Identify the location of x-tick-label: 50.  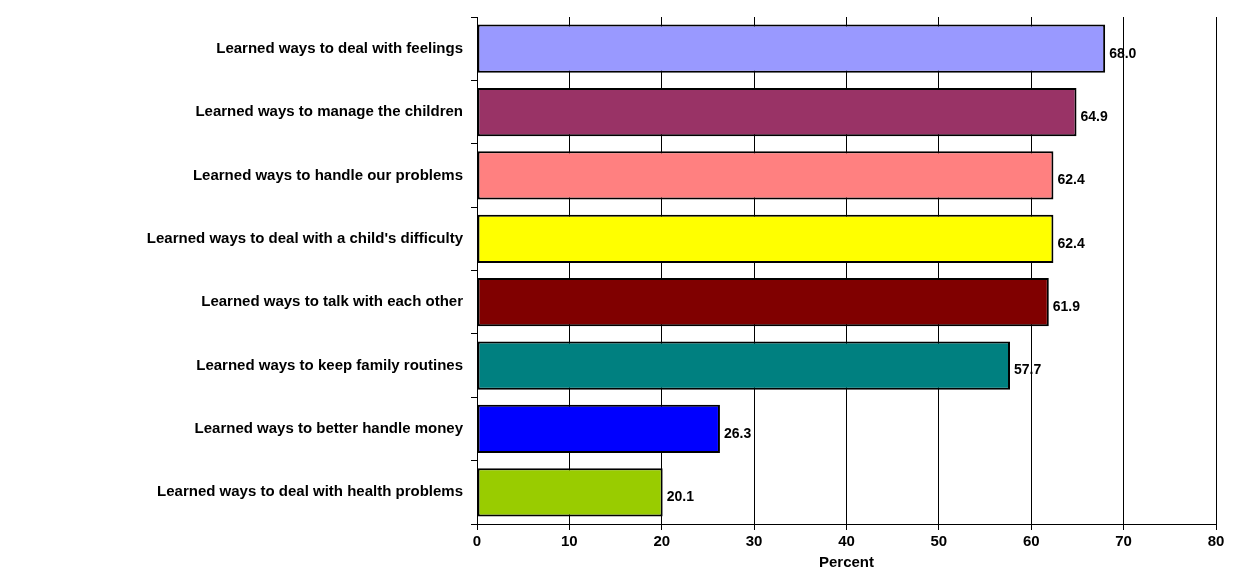
(939, 541).